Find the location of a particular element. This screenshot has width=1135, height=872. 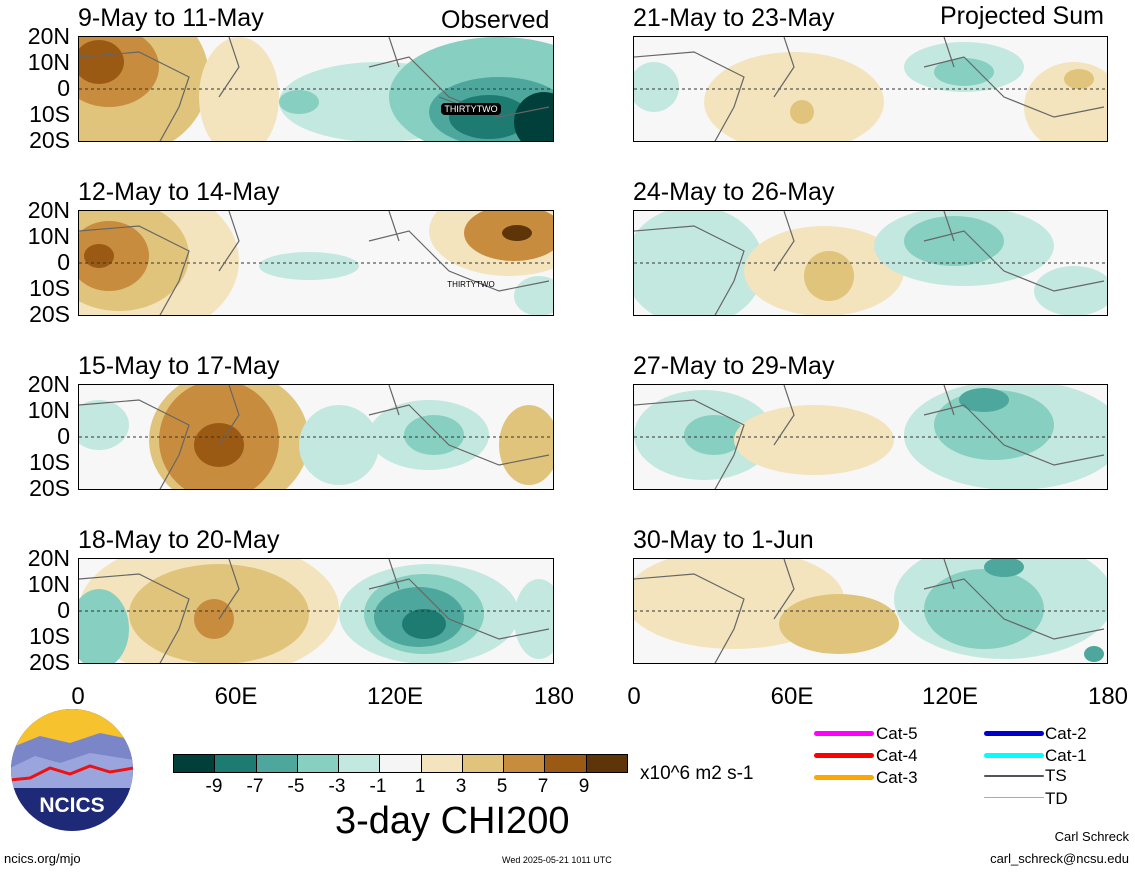

panel-title: 12-May to 14-May is located at coordinates (179, 192).